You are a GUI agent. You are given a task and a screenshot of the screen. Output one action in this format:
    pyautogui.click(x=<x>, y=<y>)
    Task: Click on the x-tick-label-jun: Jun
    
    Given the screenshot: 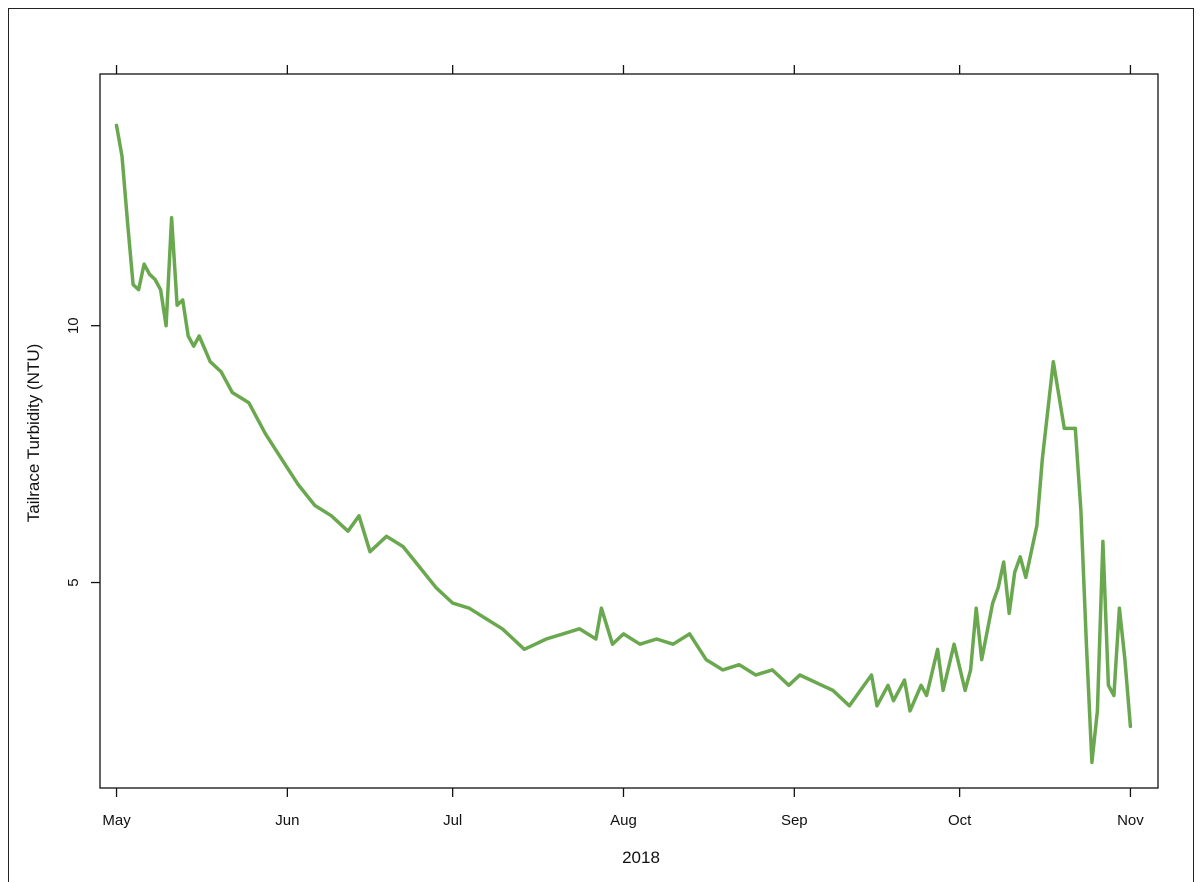 What is the action you would take?
    pyautogui.click(x=287, y=820)
    